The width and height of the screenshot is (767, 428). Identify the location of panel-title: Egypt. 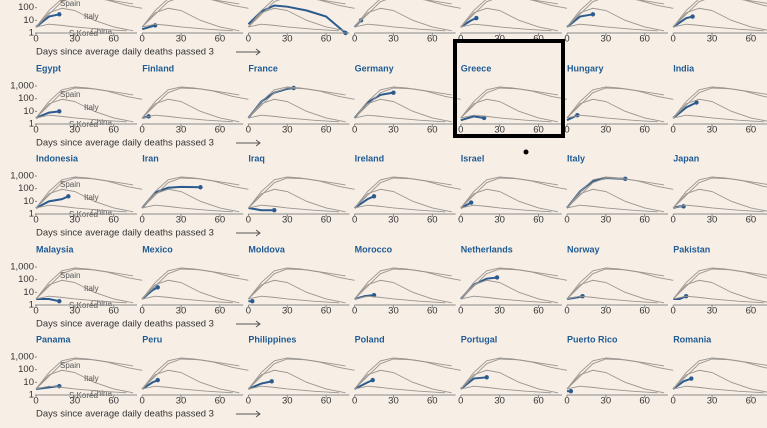
(48, 68).